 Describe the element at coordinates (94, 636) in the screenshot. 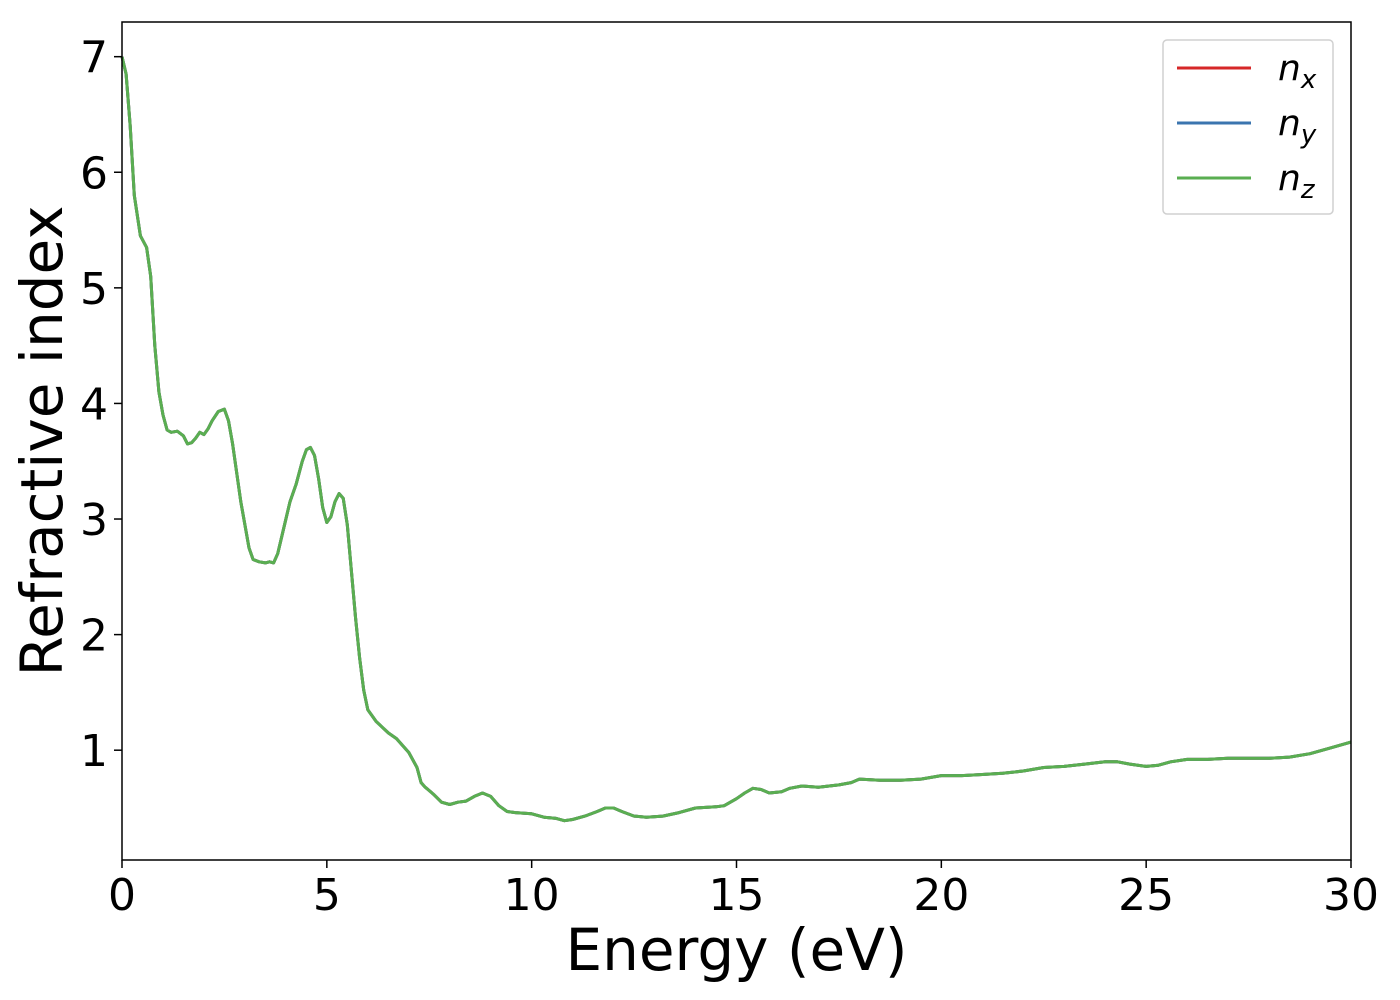

I see `y-tick-label: 2` at that location.